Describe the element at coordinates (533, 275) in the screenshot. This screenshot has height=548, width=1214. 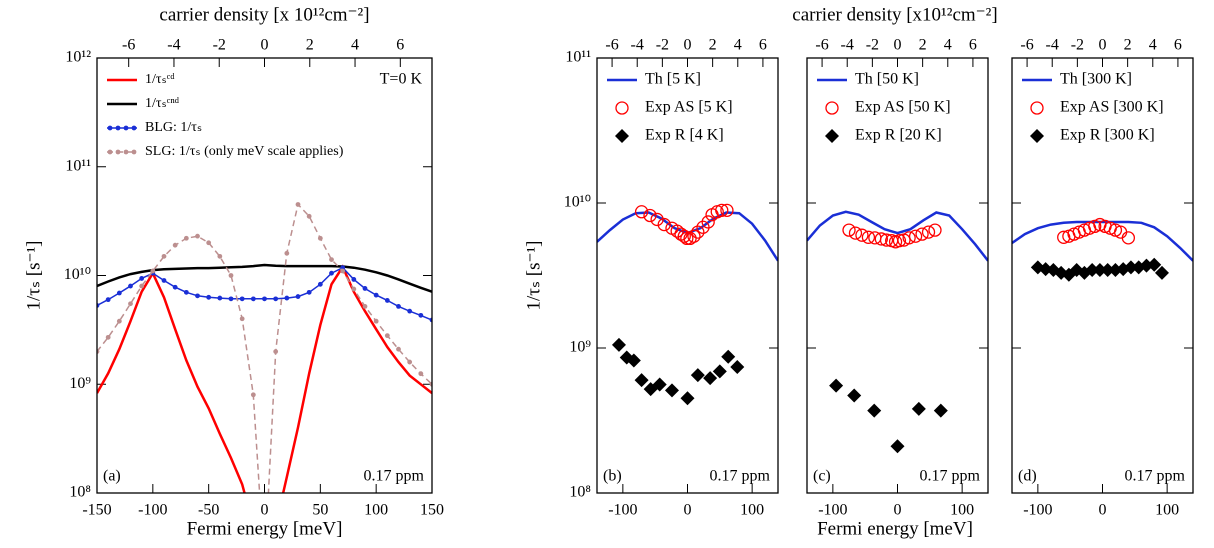
I see `y-axis-label: 1/τₛ [s⁻¹]` at that location.